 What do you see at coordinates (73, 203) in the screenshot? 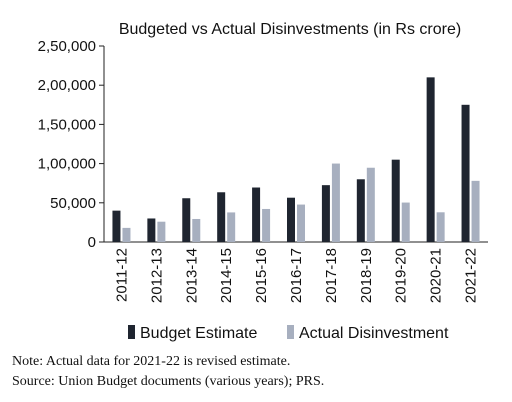
I see `y-tick-label: 50,000` at bounding box center [73, 203].